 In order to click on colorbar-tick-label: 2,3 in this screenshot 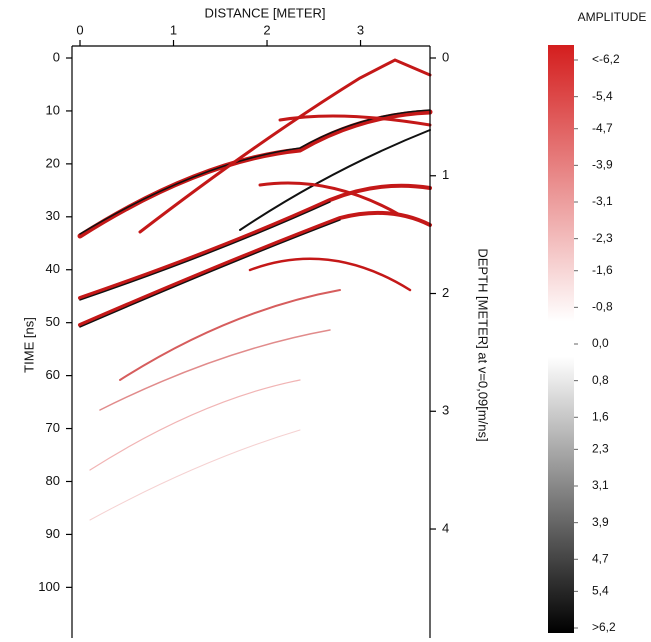, I will do `click(600, 449)`.